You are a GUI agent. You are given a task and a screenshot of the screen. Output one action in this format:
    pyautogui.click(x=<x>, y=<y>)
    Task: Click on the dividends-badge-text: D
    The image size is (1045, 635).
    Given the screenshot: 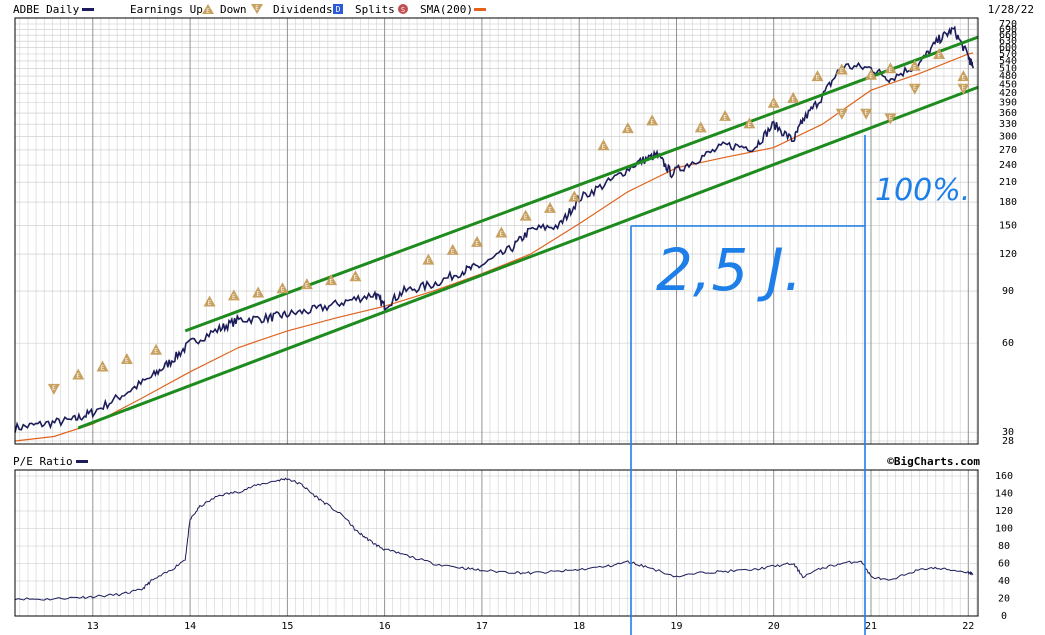 What is the action you would take?
    pyautogui.click(x=338, y=9)
    